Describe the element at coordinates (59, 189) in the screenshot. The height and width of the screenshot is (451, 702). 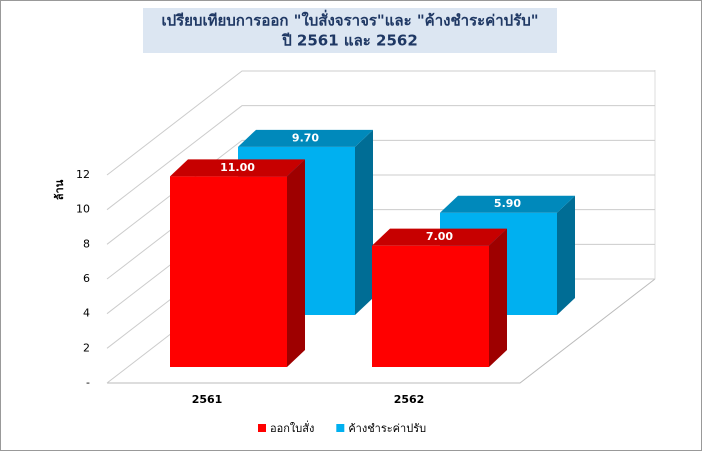
I see `y-axis-label: ล้าน` at that location.